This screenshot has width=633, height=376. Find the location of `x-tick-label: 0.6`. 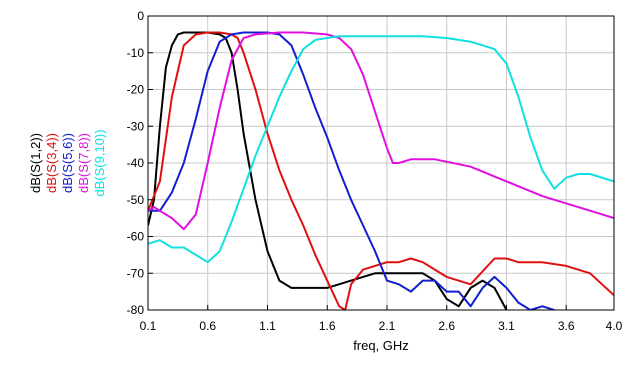

x-tick-label: 0.6 is located at coordinates (207, 326).